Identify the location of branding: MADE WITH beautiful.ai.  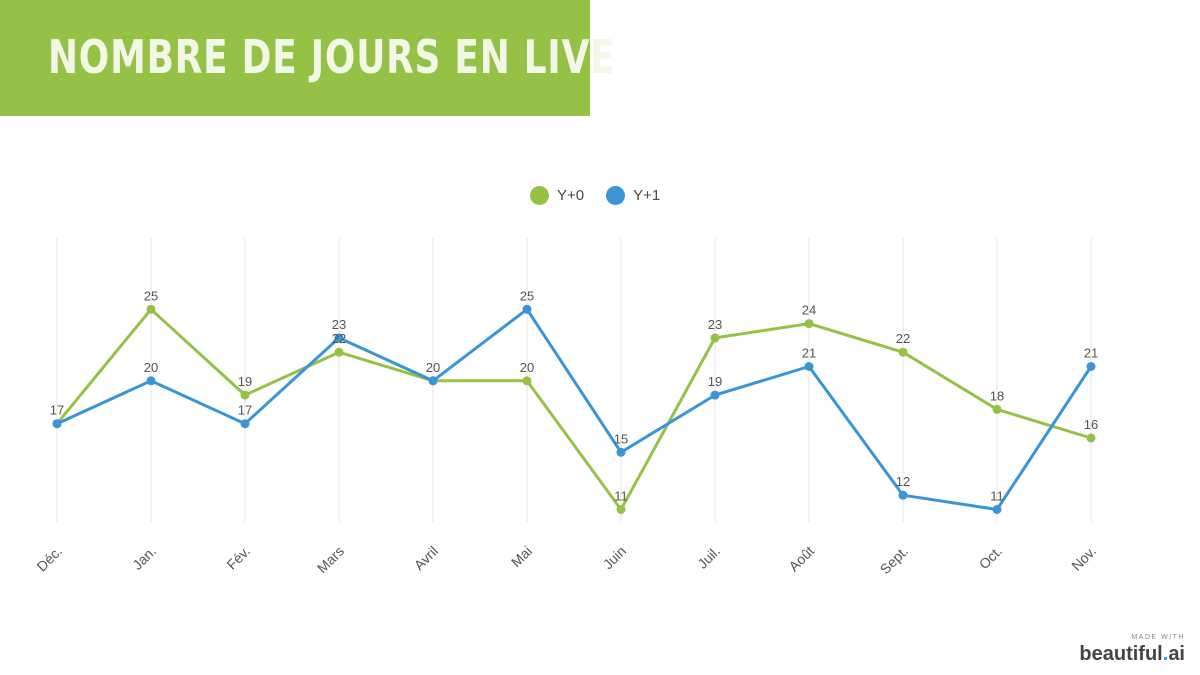
(1132, 650).